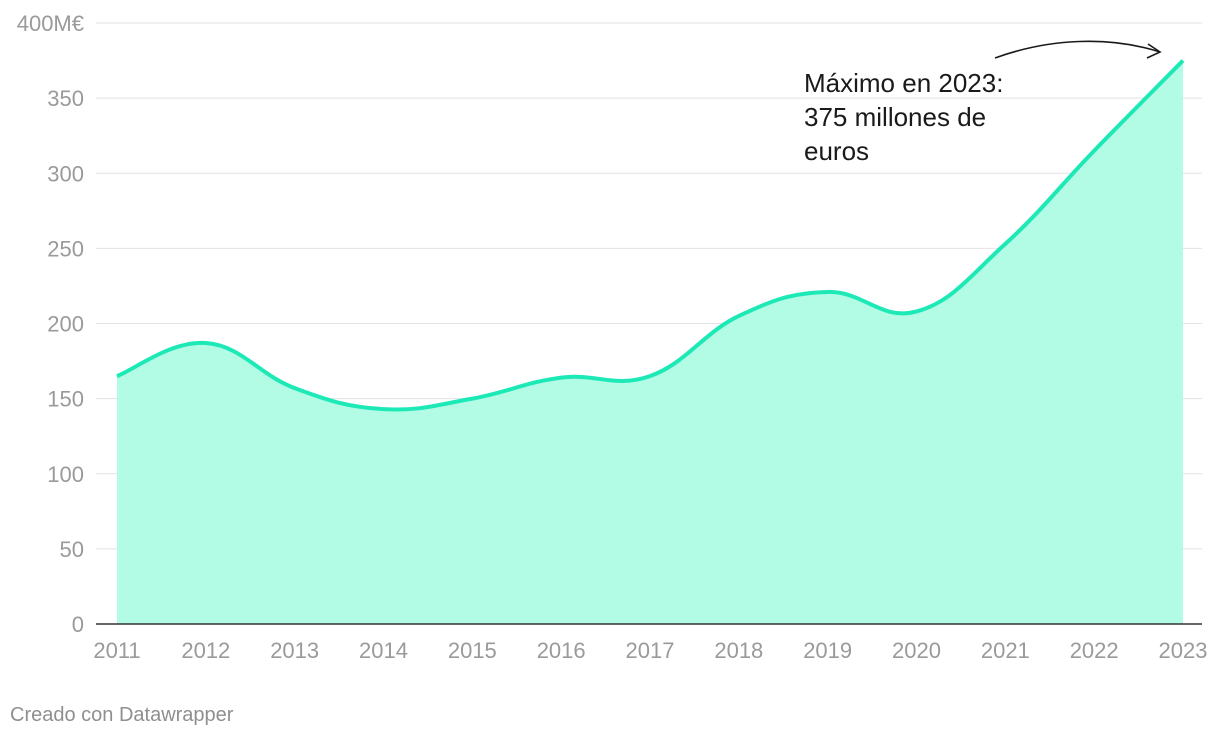 The image size is (1220, 740). What do you see at coordinates (78, 624) in the screenshot?
I see `y-tick-label: 0` at bounding box center [78, 624].